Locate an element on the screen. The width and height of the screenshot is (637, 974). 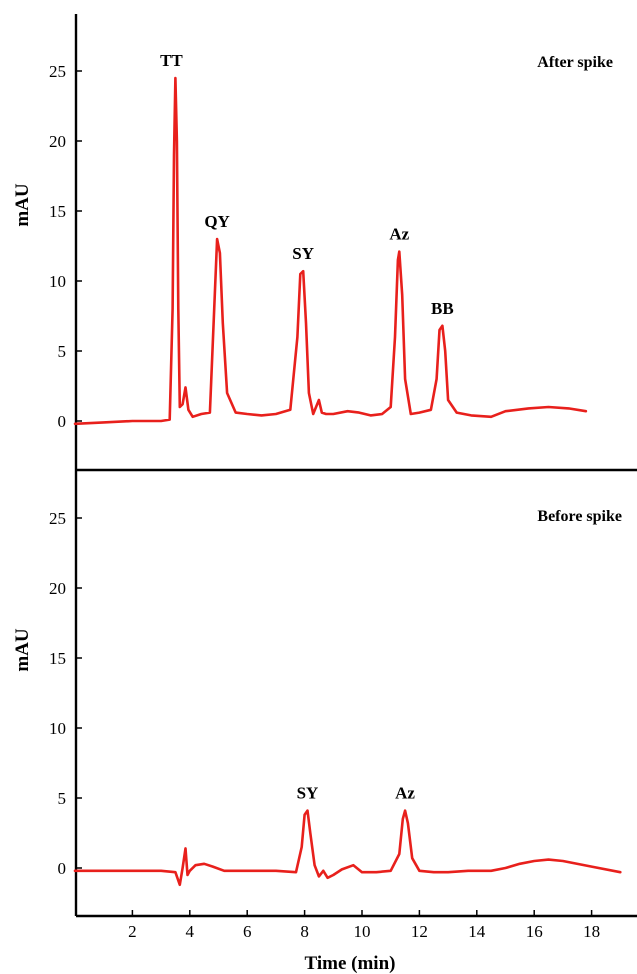
peak-label-tt: TT is located at coordinates (171, 60).